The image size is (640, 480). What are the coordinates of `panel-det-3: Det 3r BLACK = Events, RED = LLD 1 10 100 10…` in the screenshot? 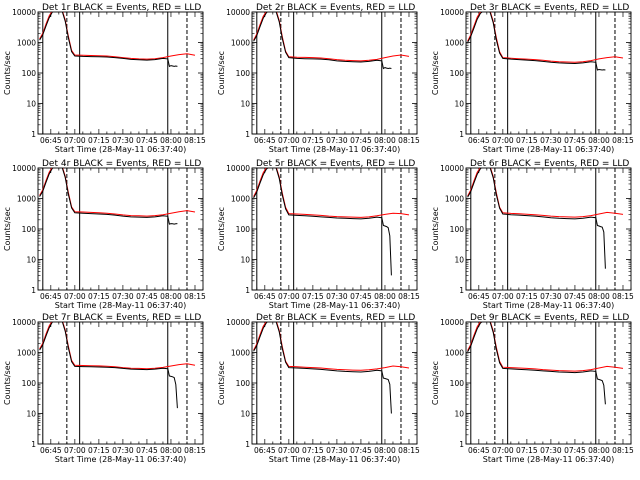 It's located at (532, 78).